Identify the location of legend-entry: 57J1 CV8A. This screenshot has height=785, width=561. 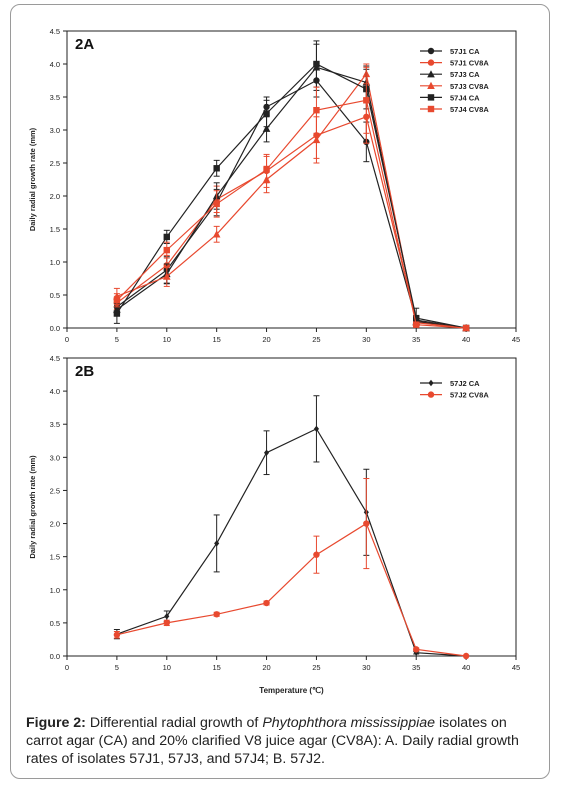
(454, 63).